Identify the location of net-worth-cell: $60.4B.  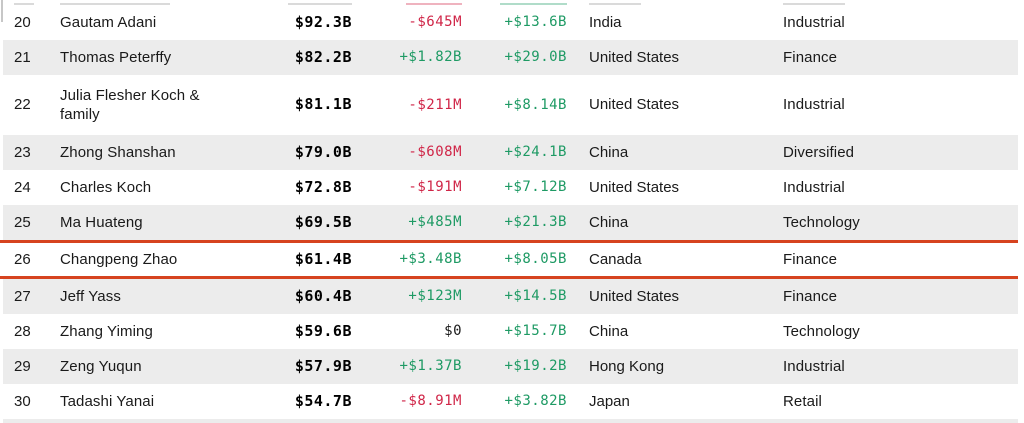
(323, 295).